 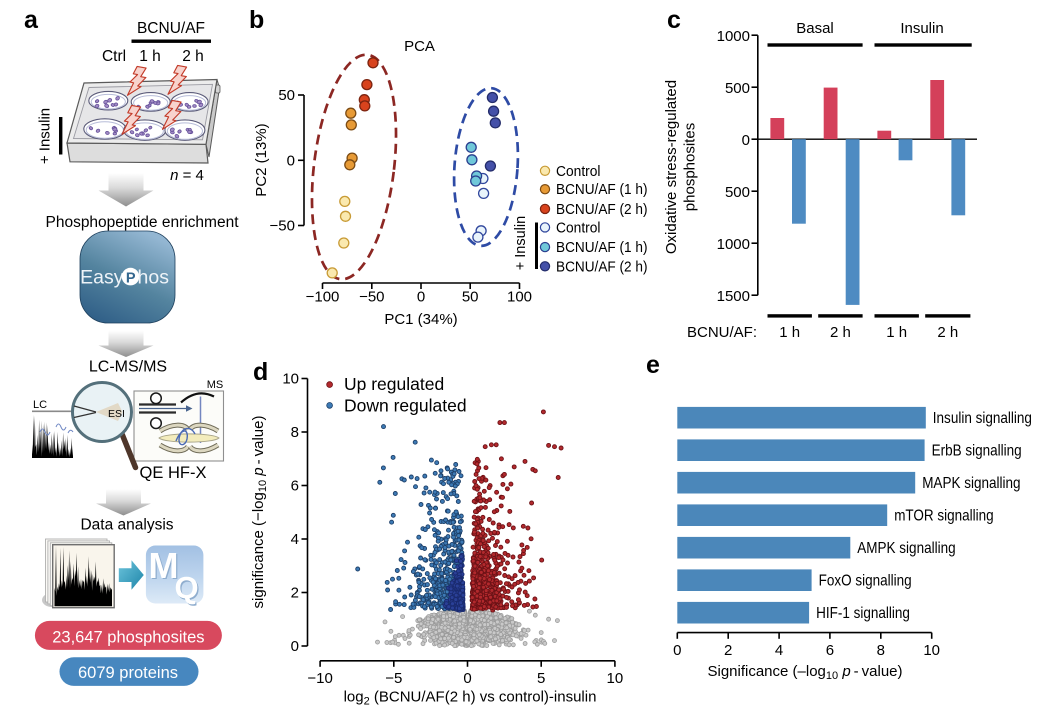 What do you see at coordinates (733, 296) in the screenshot?
I see `svg-text: 1500` at bounding box center [733, 296].